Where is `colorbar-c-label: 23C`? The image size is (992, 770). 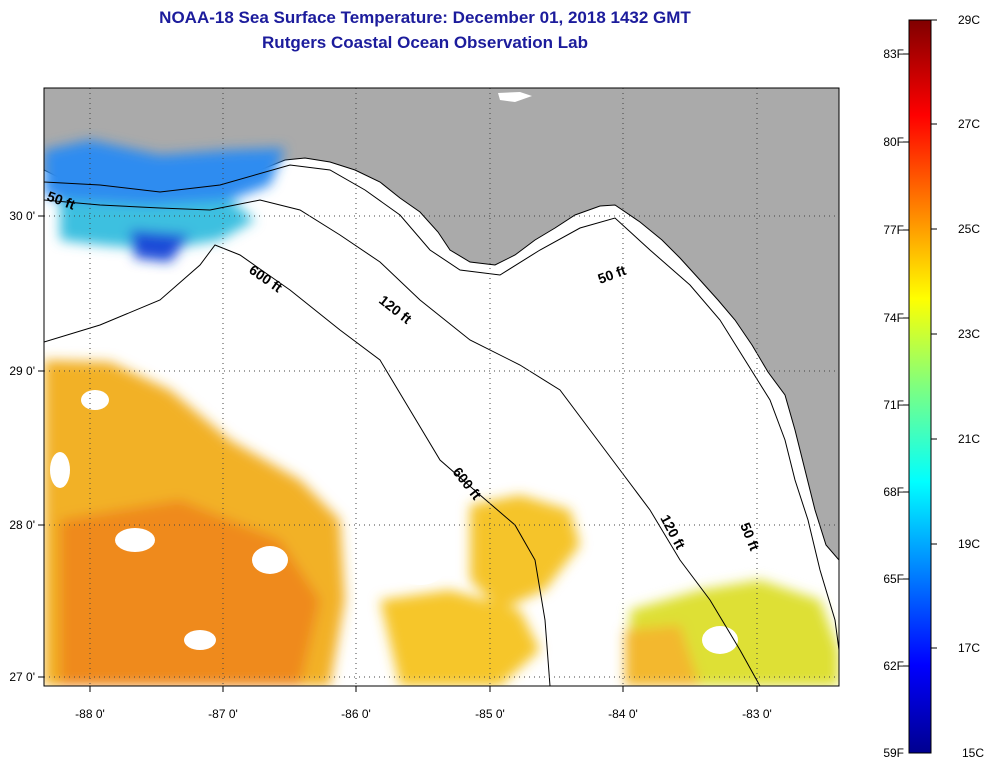
colorbar-c-label: 23C is located at coordinates (969, 334).